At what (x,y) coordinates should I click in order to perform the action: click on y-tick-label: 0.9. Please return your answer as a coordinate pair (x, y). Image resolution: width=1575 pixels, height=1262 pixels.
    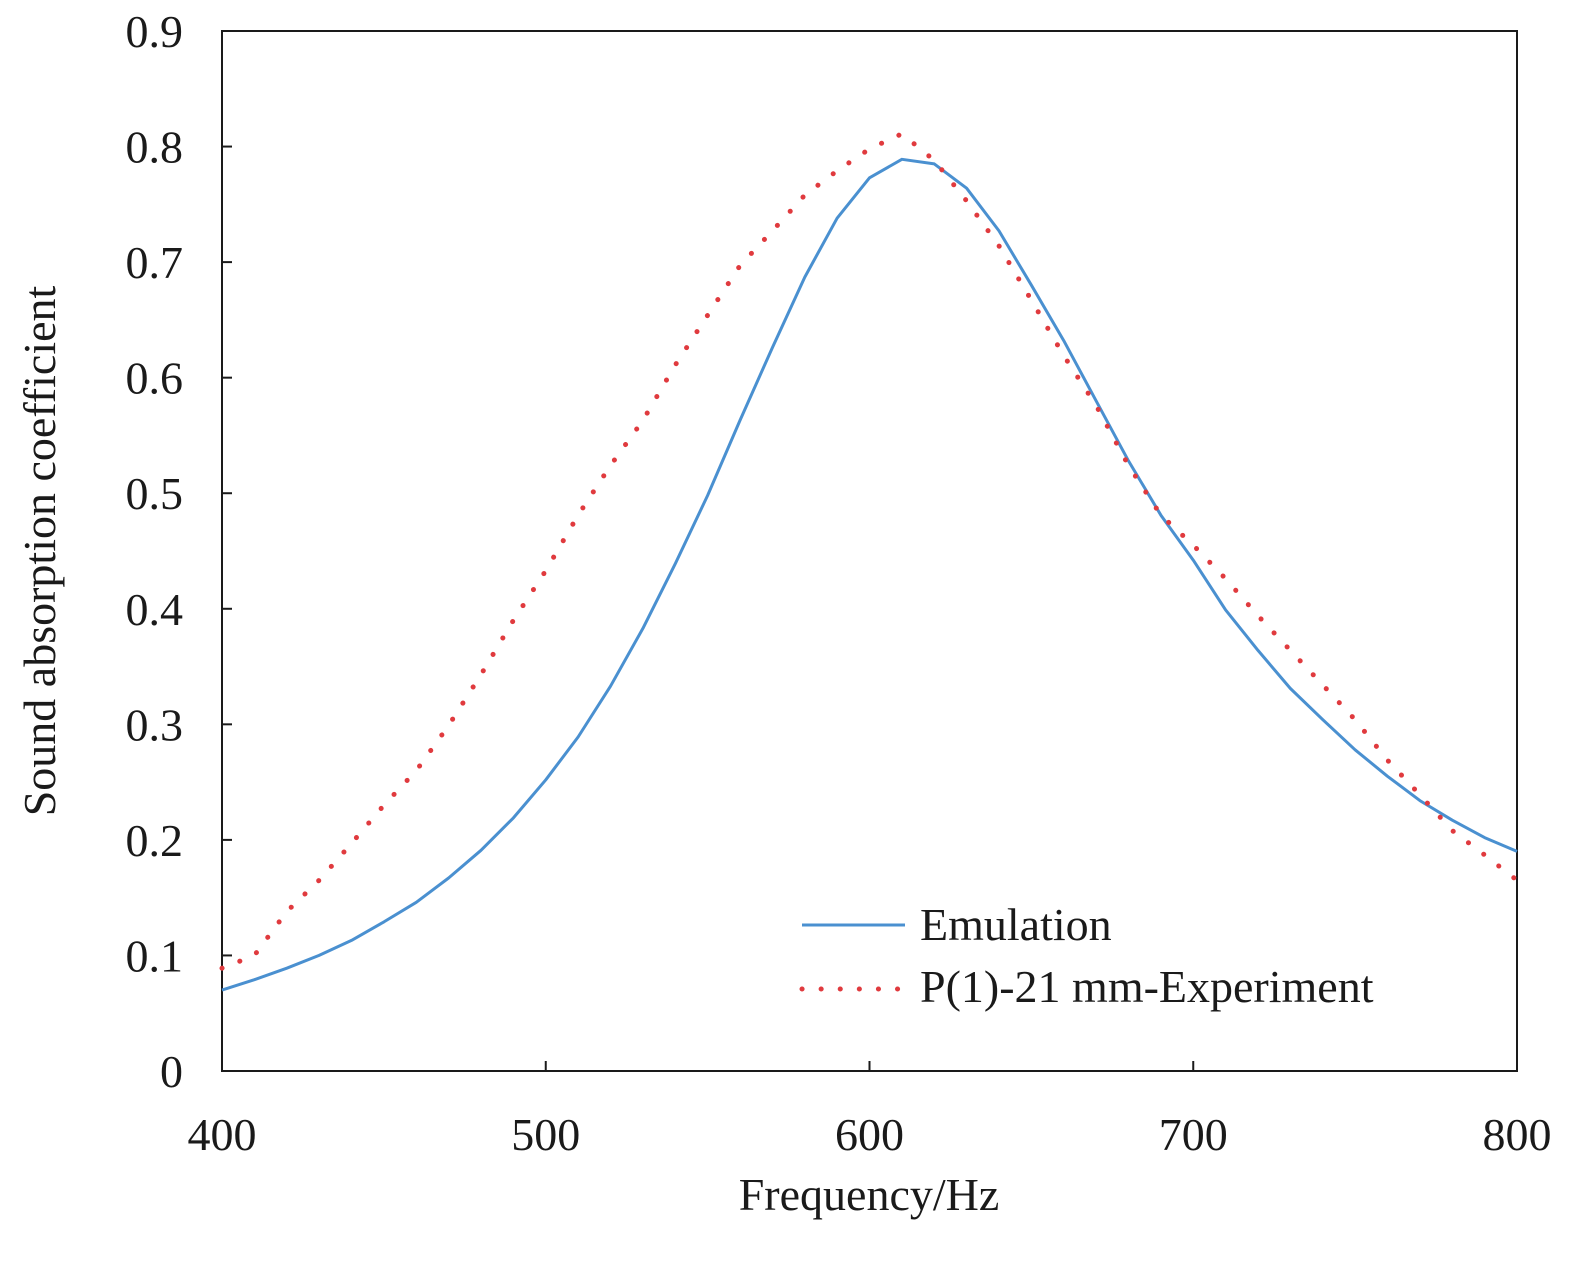
    Looking at the image, I should click on (155, 31).